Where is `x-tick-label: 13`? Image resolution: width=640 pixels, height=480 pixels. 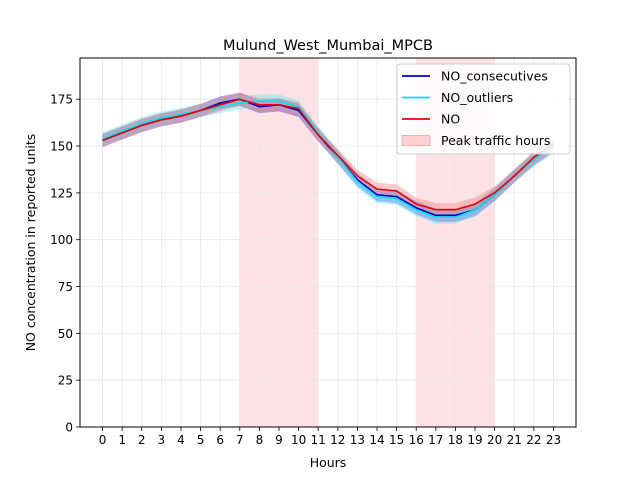 x-tick-label: 13 is located at coordinates (357, 440).